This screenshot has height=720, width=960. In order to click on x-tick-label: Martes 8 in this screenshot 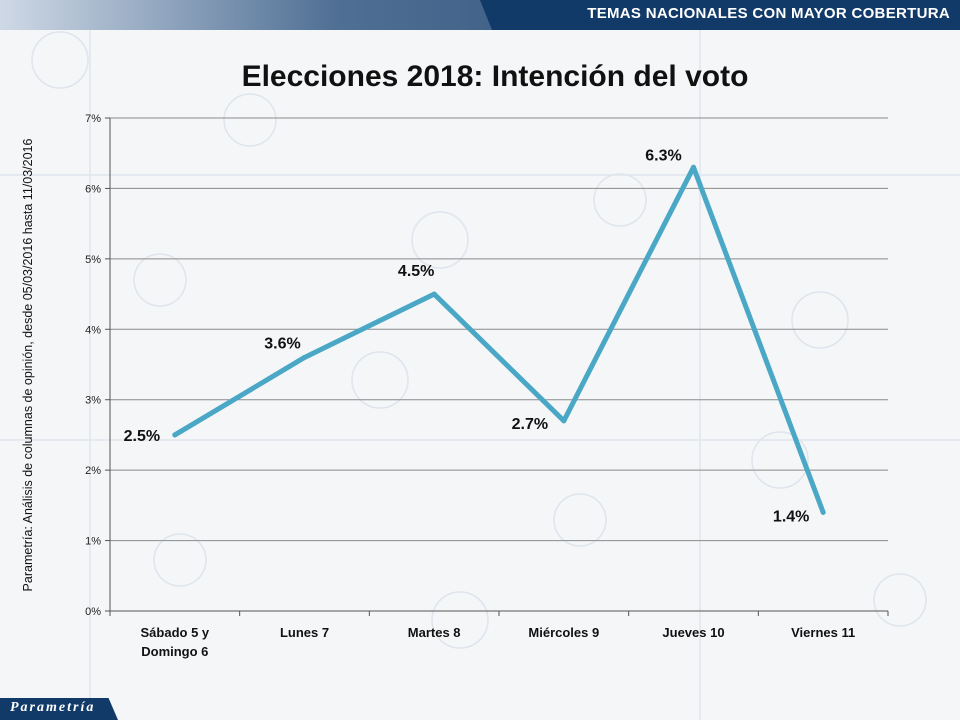, I will do `click(434, 632)`.